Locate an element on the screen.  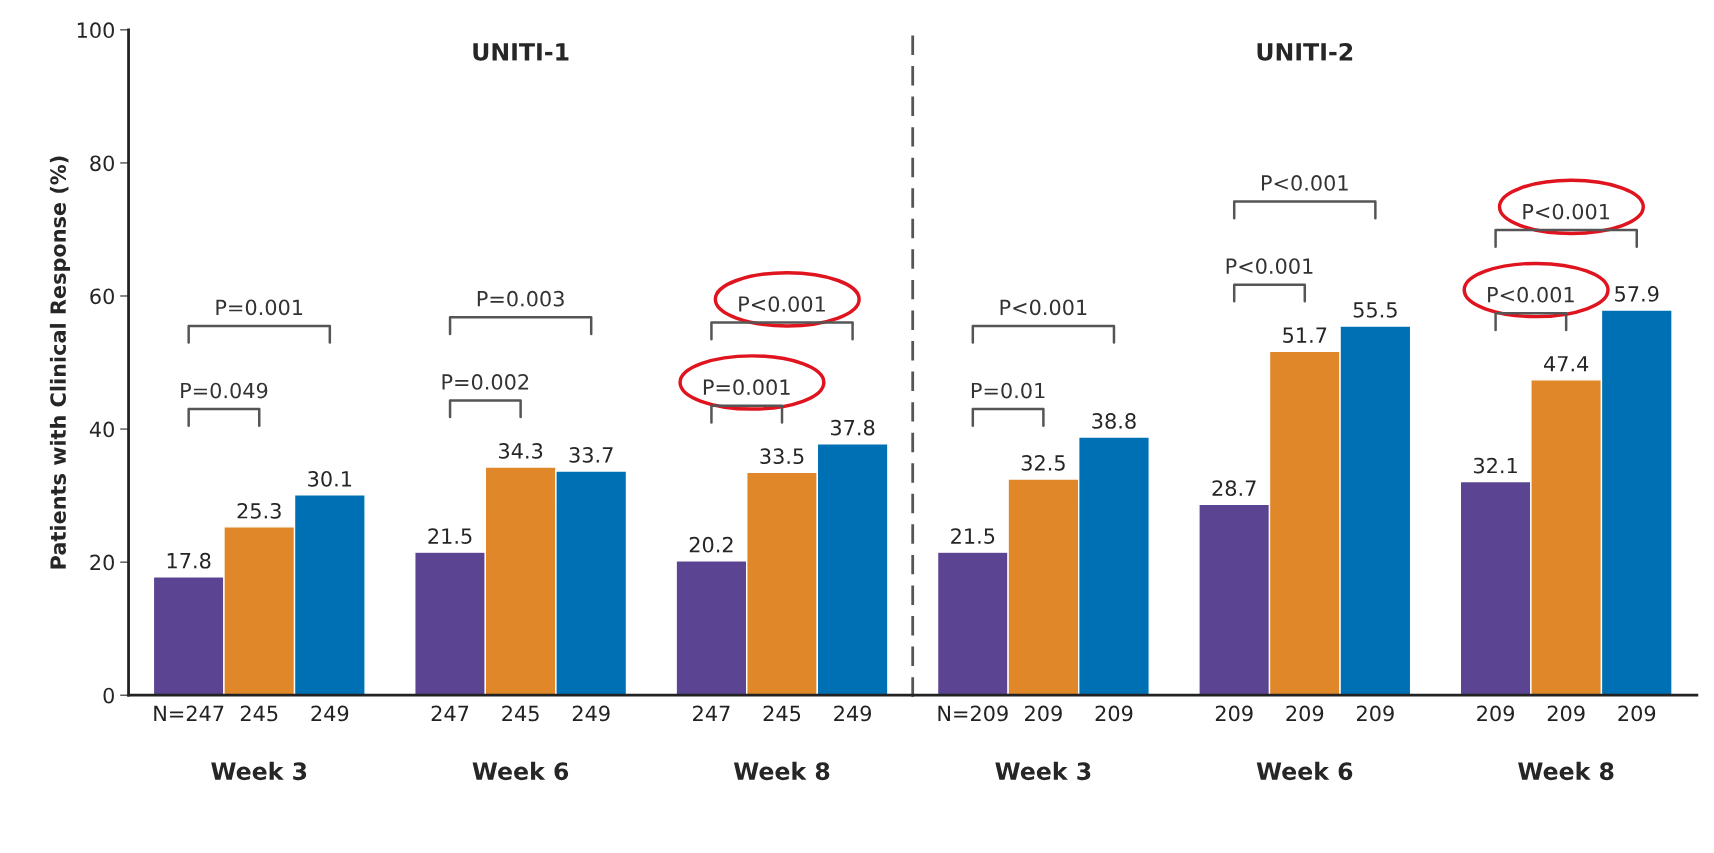
chart-title: UNITI-2 is located at coordinates (1305, 51).